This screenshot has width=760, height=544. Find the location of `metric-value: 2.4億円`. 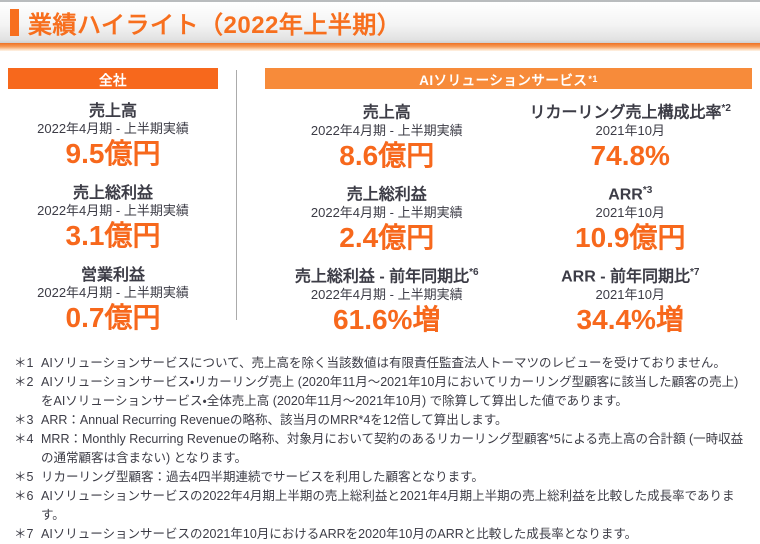

metric-value: 2.4億円 is located at coordinates (387, 237).